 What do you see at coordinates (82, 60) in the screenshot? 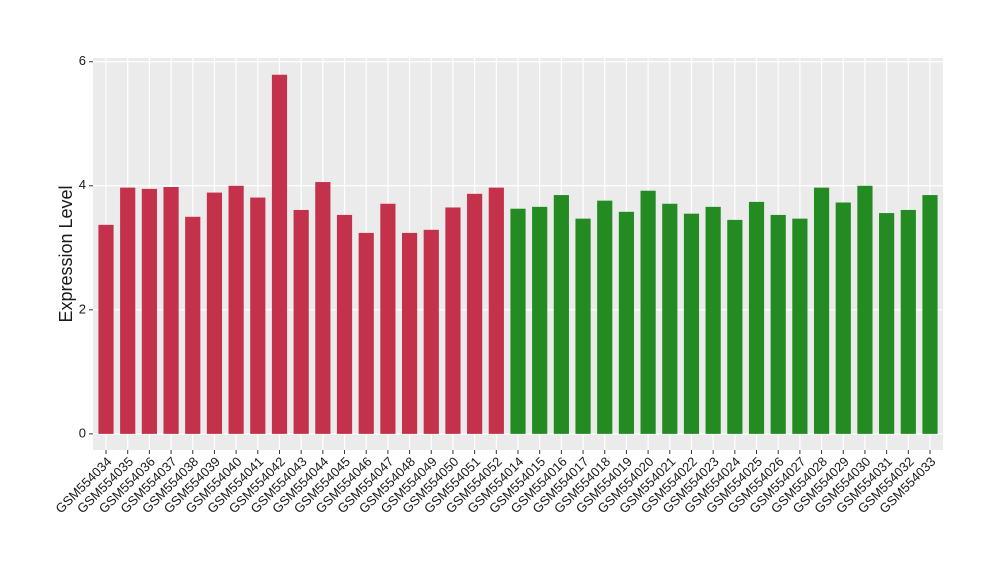
I see `y-tick-label: 6` at bounding box center [82, 60].